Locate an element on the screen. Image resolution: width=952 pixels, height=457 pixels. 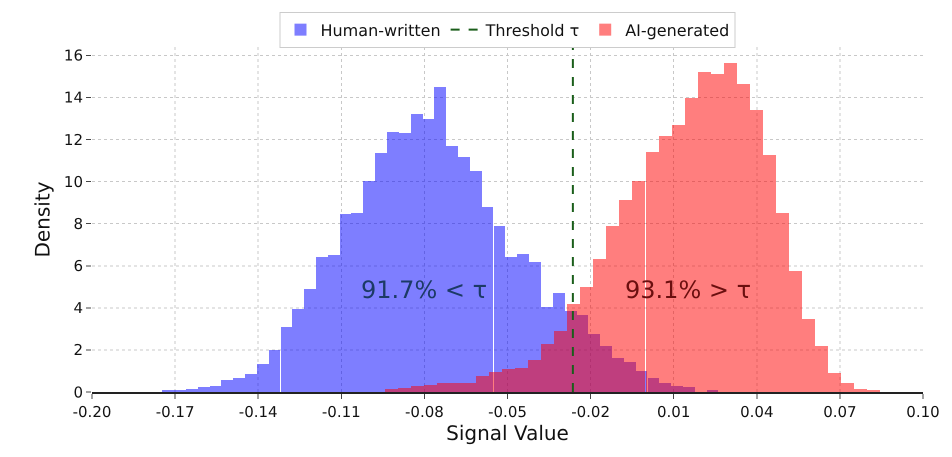
y-tick-label: 4 is located at coordinates (78, 308).